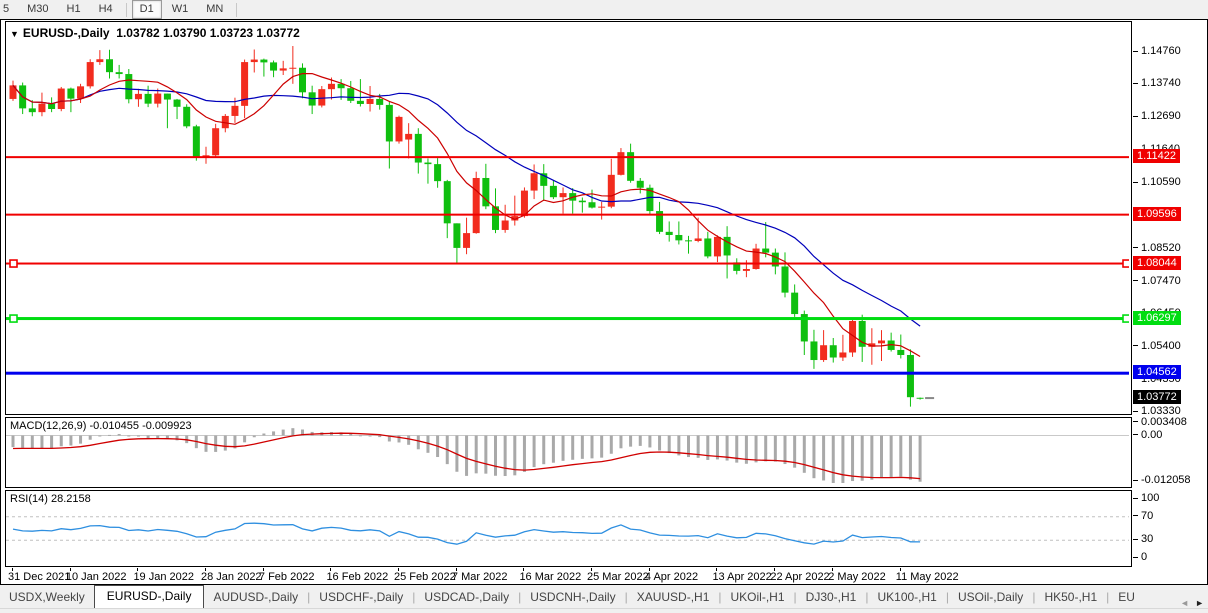  I want to click on date-tick-mark, so click(900, 569).